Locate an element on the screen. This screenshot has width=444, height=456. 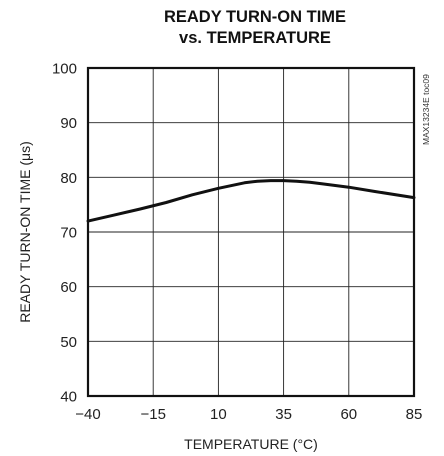
x-tick-label: −15 is located at coordinates (152, 414).